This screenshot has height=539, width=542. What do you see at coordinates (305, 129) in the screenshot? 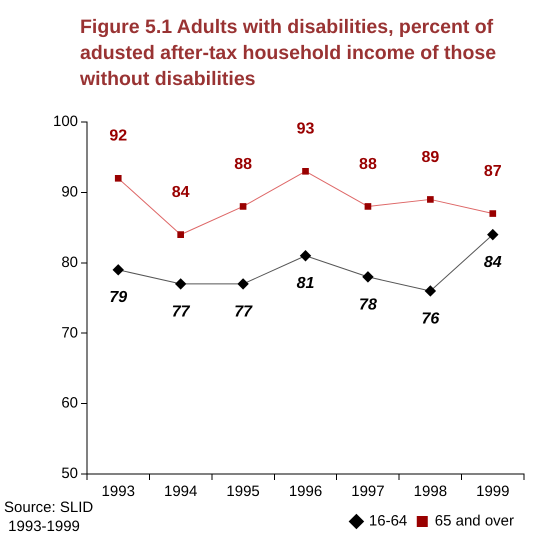
I see `data-label: 93` at bounding box center [305, 129].